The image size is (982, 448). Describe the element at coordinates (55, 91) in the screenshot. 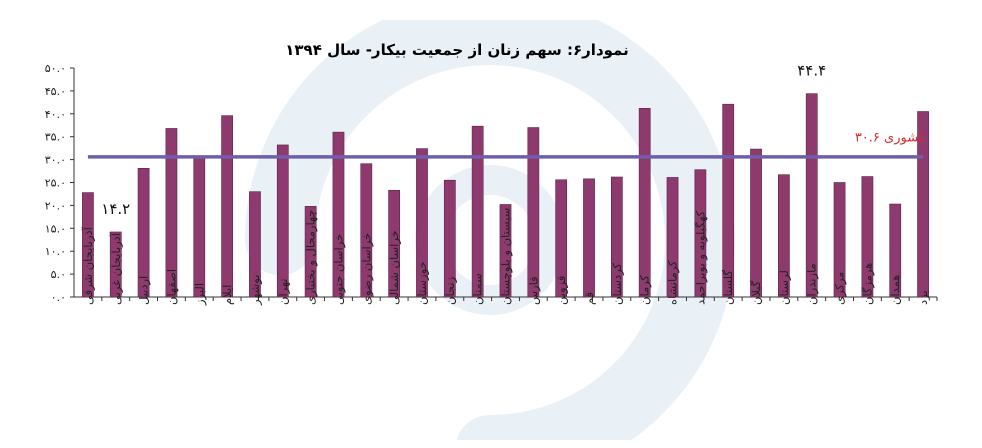

I see `y-tick-label: ۴۵.۰` at that location.